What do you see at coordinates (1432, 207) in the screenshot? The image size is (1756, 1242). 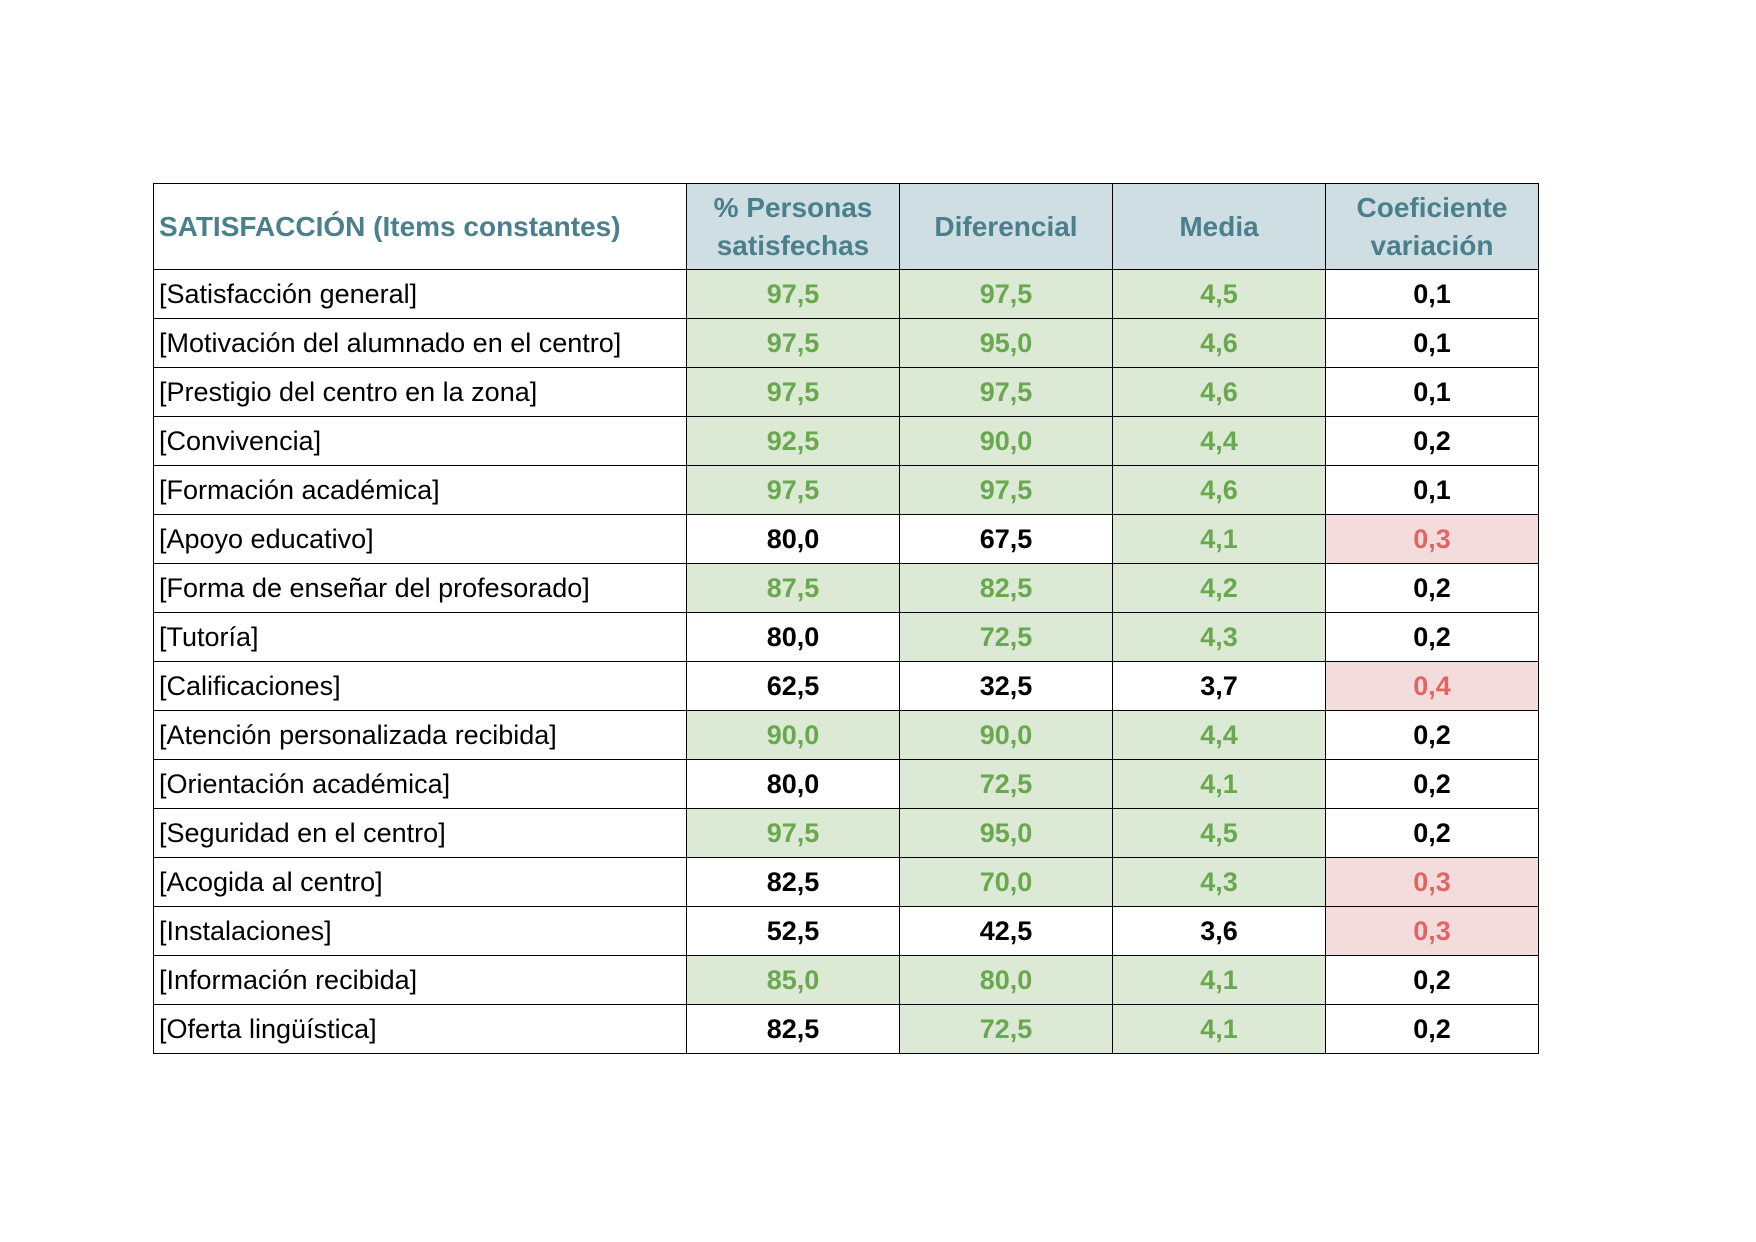 I see `header-coef-line1: Coeficiente` at bounding box center [1432, 207].